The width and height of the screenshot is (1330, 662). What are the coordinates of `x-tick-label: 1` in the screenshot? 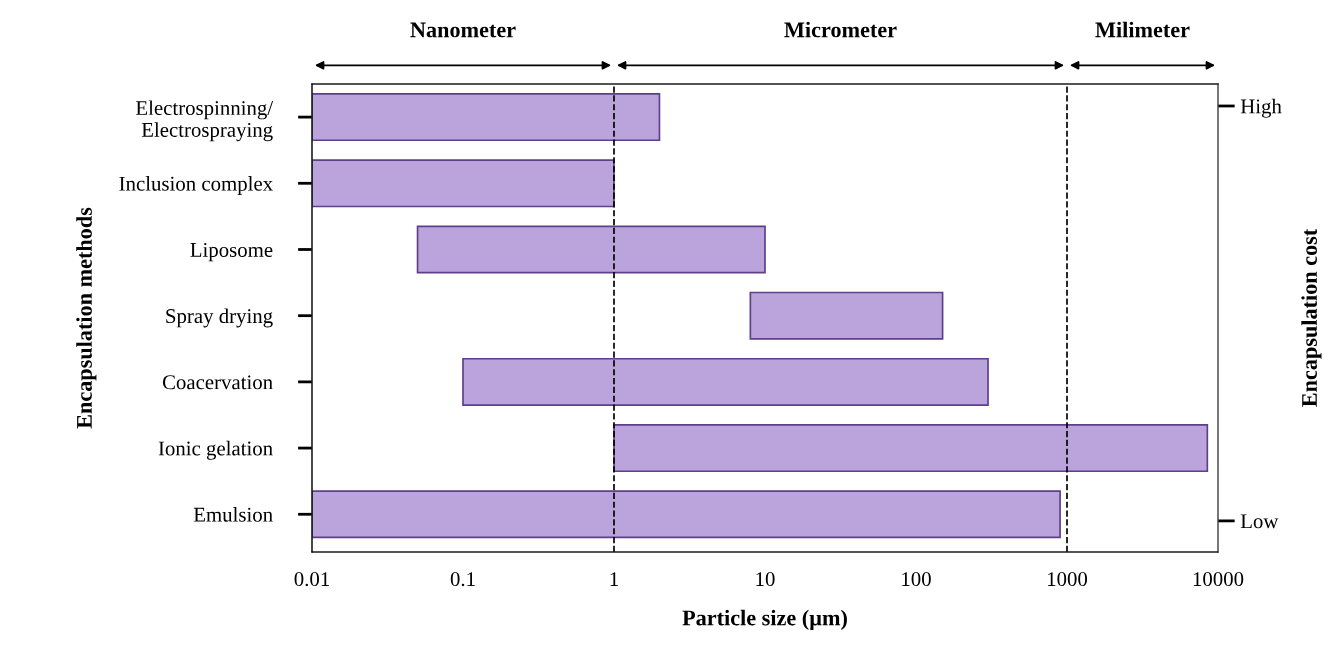 It's located at (614, 579).